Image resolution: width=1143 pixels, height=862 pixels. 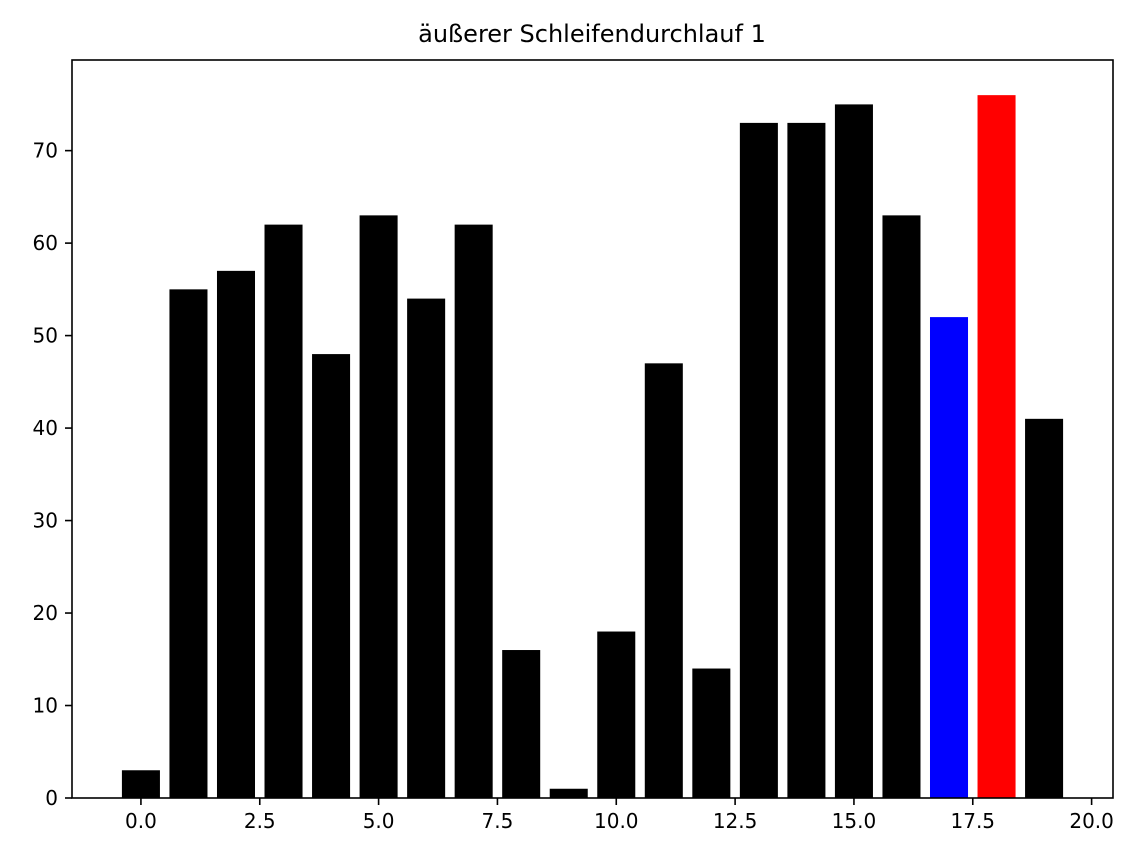 What do you see at coordinates (45, 706) in the screenshot?
I see `y-tick-label-1: 10` at bounding box center [45, 706].